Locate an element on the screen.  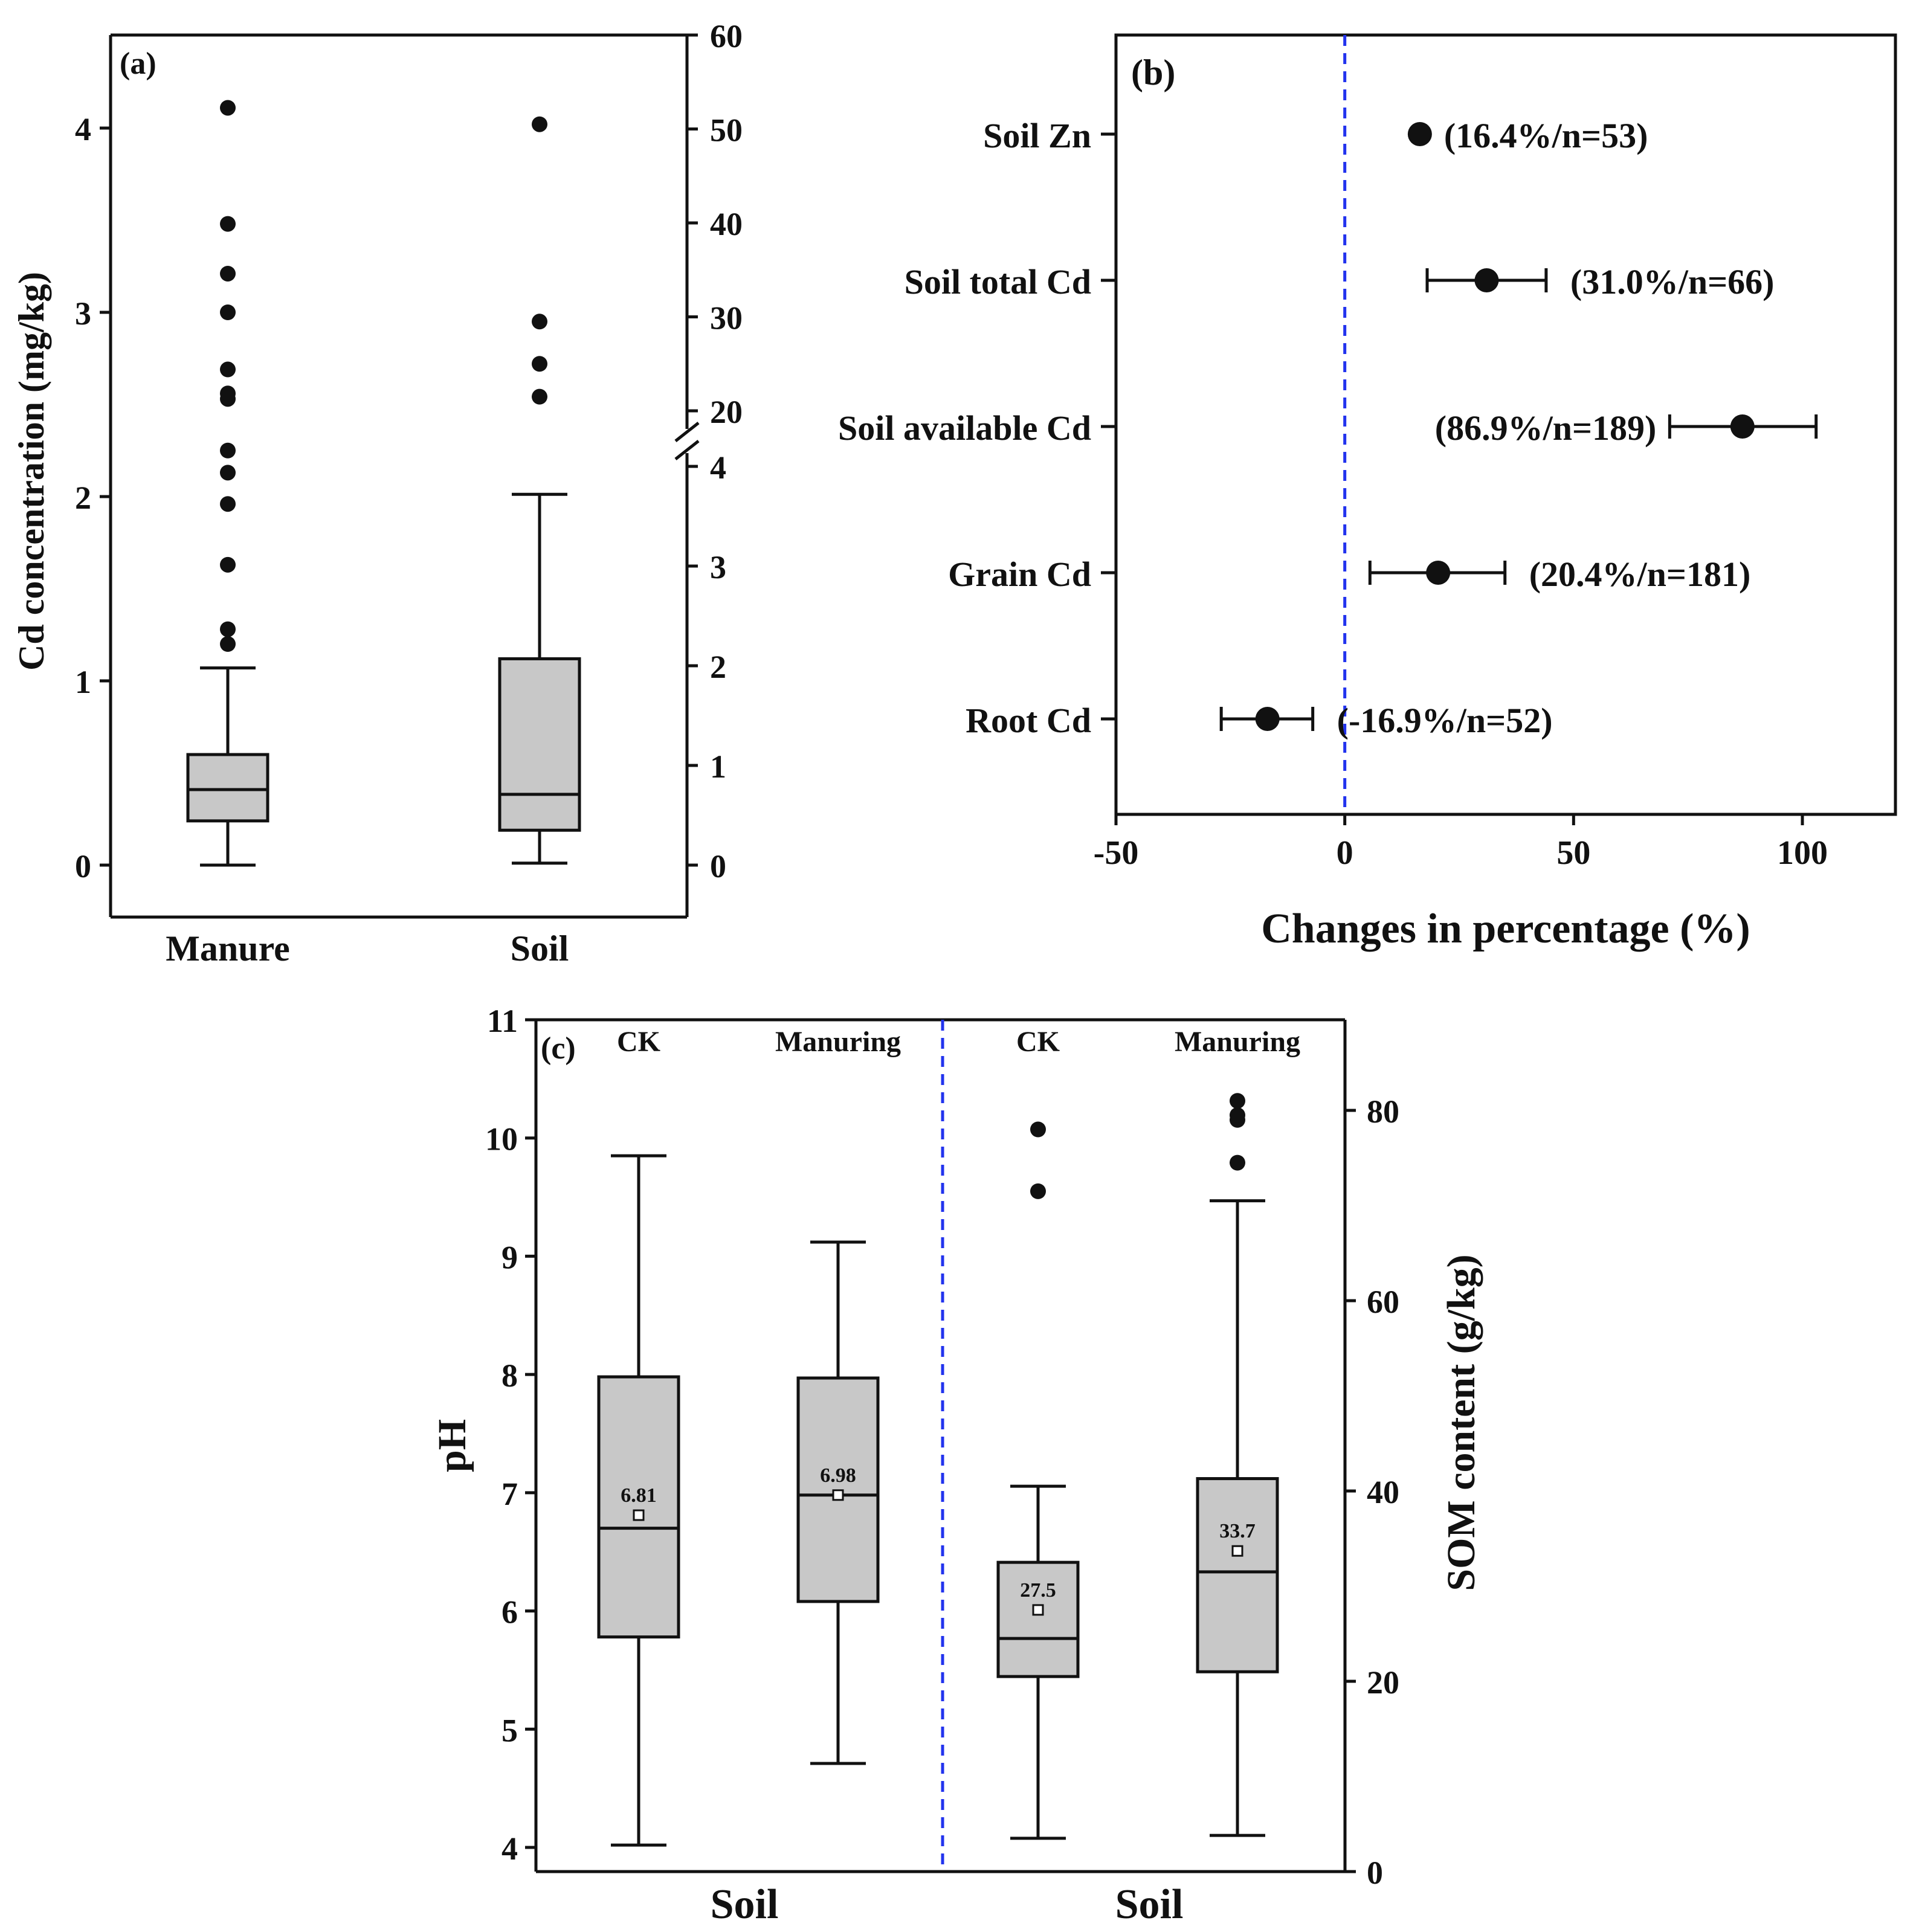
panel-a-right-tick-label: 30 is located at coordinates (726, 318).